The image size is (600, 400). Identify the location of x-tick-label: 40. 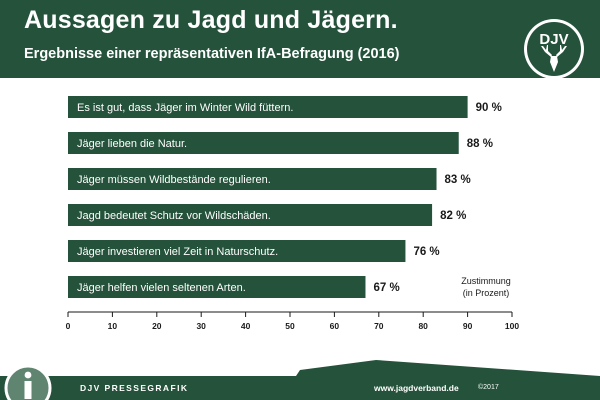
(246, 326).